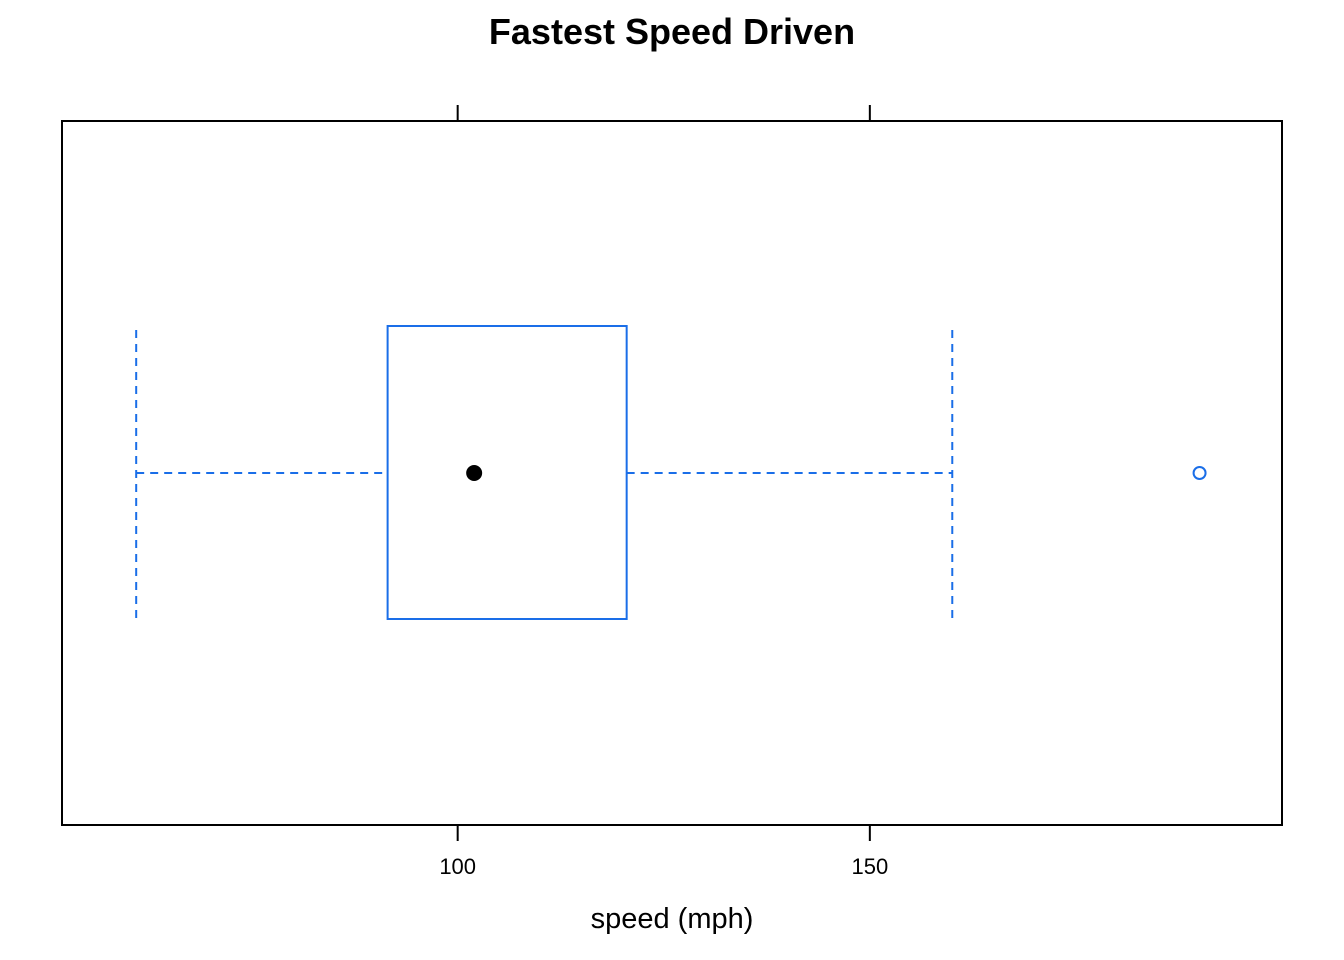 Image resolution: width=1344 pixels, height=960 pixels. Describe the element at coordinates (672, 31) in the screenshot. I see `chart-title: Fastest Speed Driven` at that location.